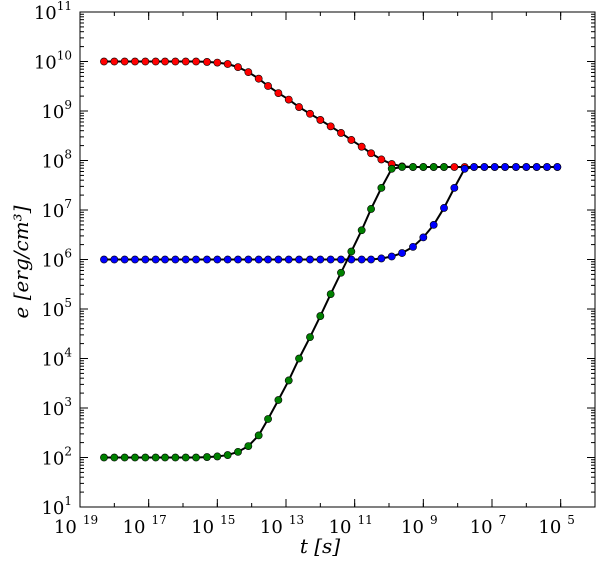 This screenshot has width=600, height=566. Describe the element at coordinates (556, 525) in the screenshot. I see `x-tick-label: 10 5` at that location.